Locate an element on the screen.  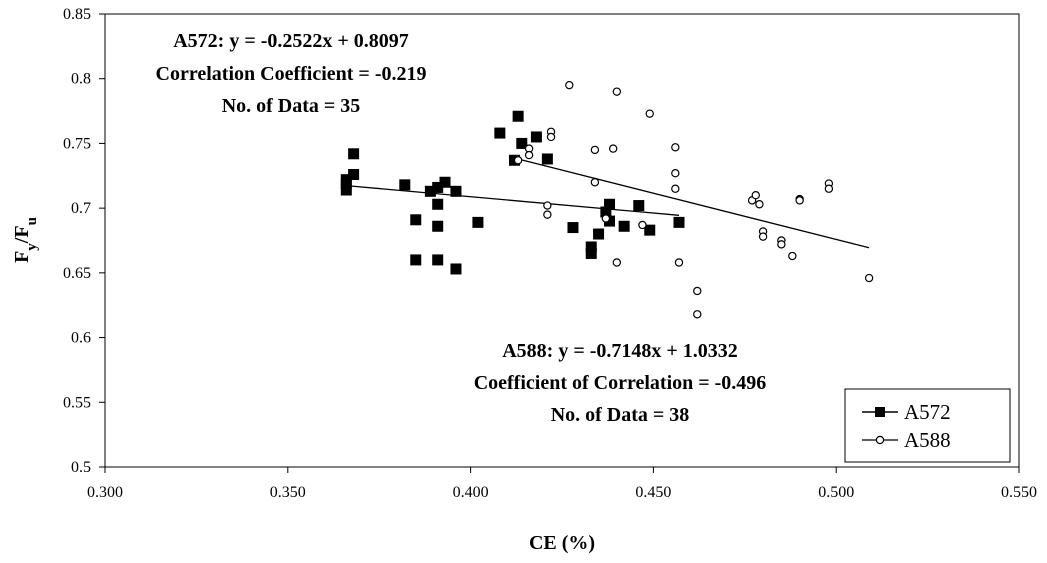
a572-annotation-line-1: A572: y = -0.2522x + 0.8097 is located at coordinates (291, 41).